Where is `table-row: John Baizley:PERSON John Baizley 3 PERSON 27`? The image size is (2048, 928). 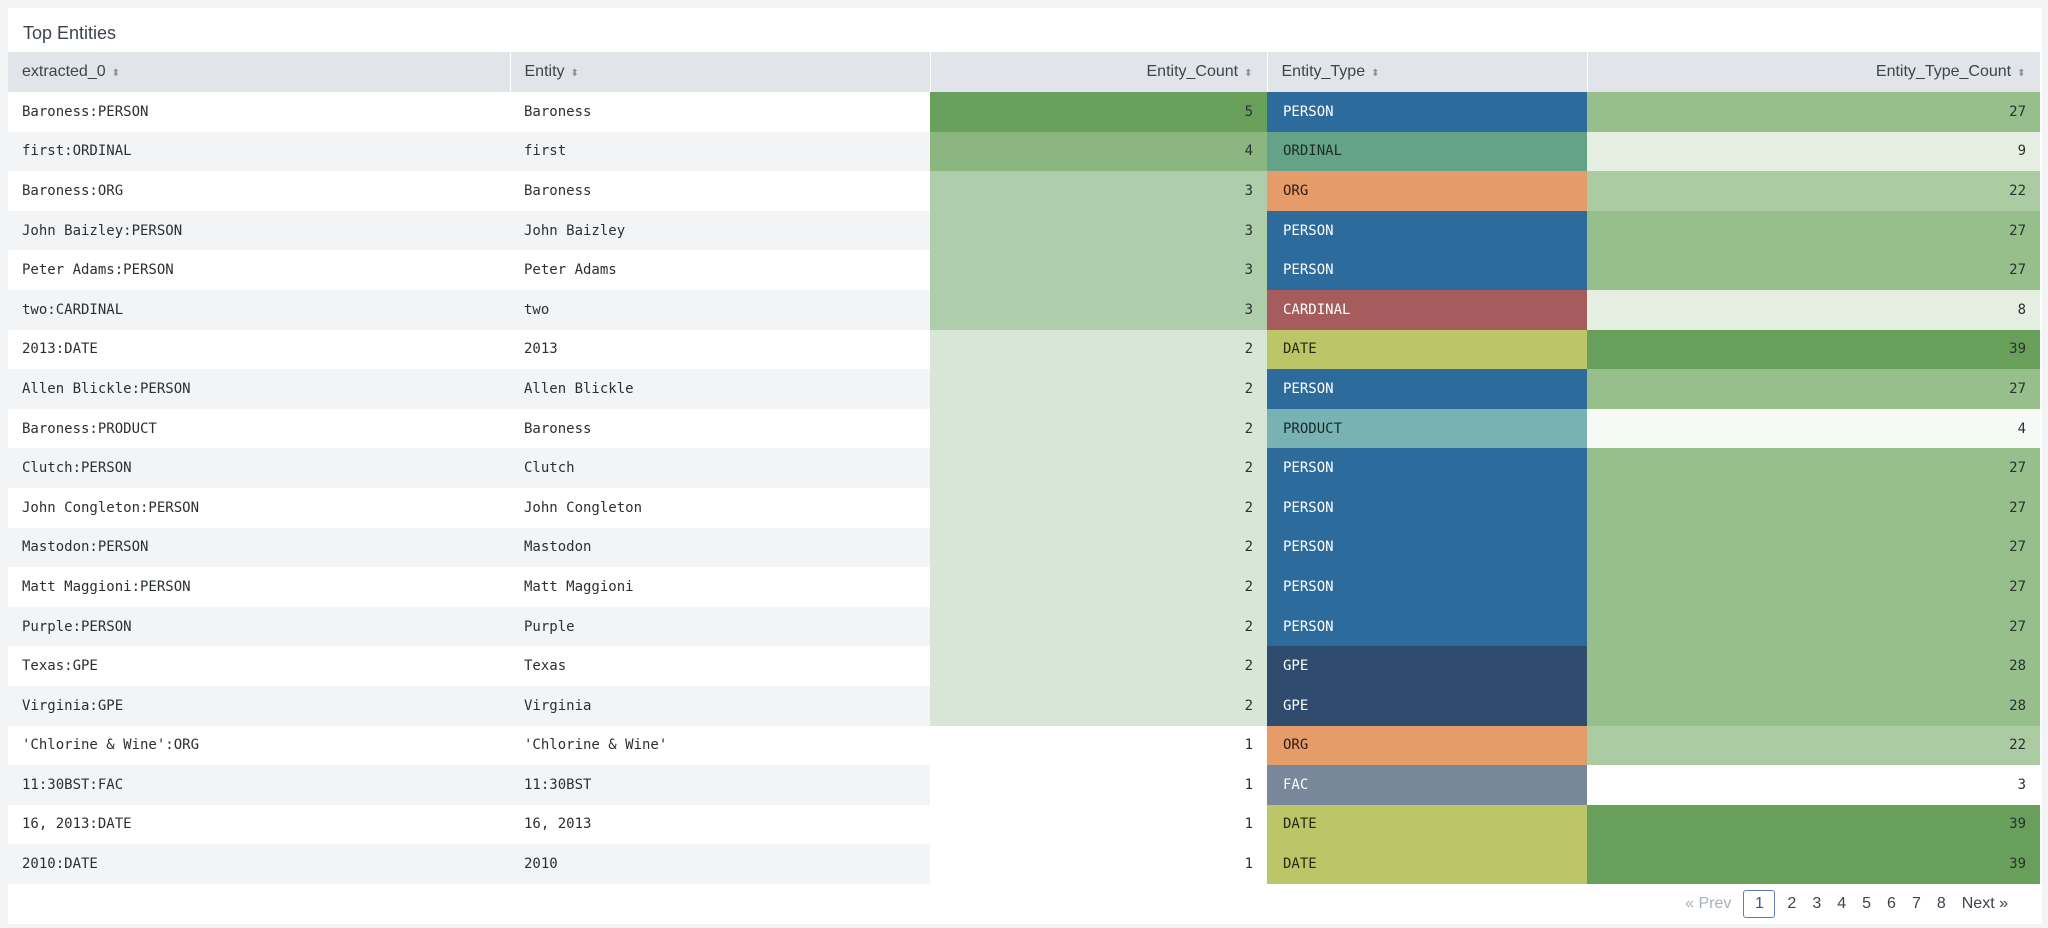 table-row: John Baizley:PERSON John Baizley 3 PERSON 27 is located at coordinates (1024, 230).